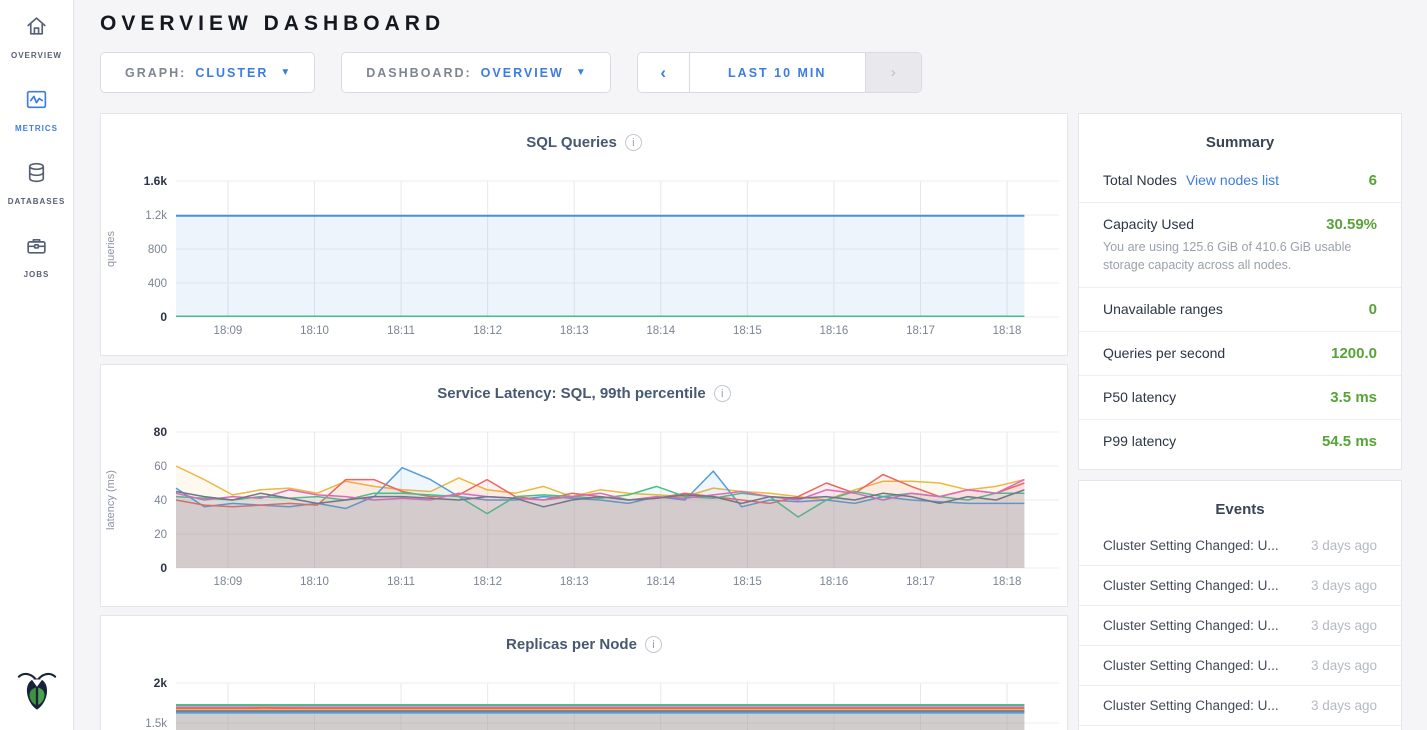  I want to click on svg-text: 18:16, so click(834, 331).